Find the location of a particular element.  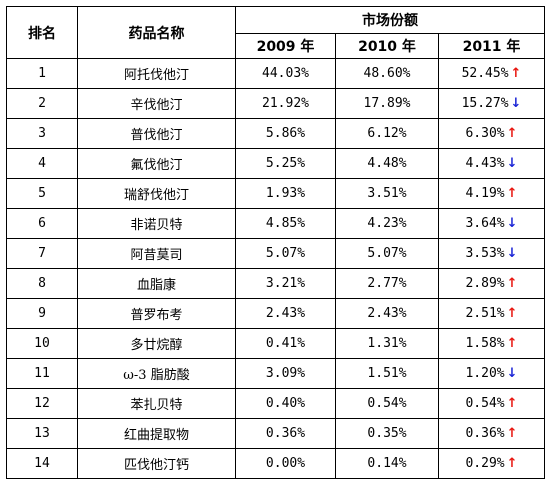

drug-name-cell: 普罗布考 is located at coordinates (156, 313).